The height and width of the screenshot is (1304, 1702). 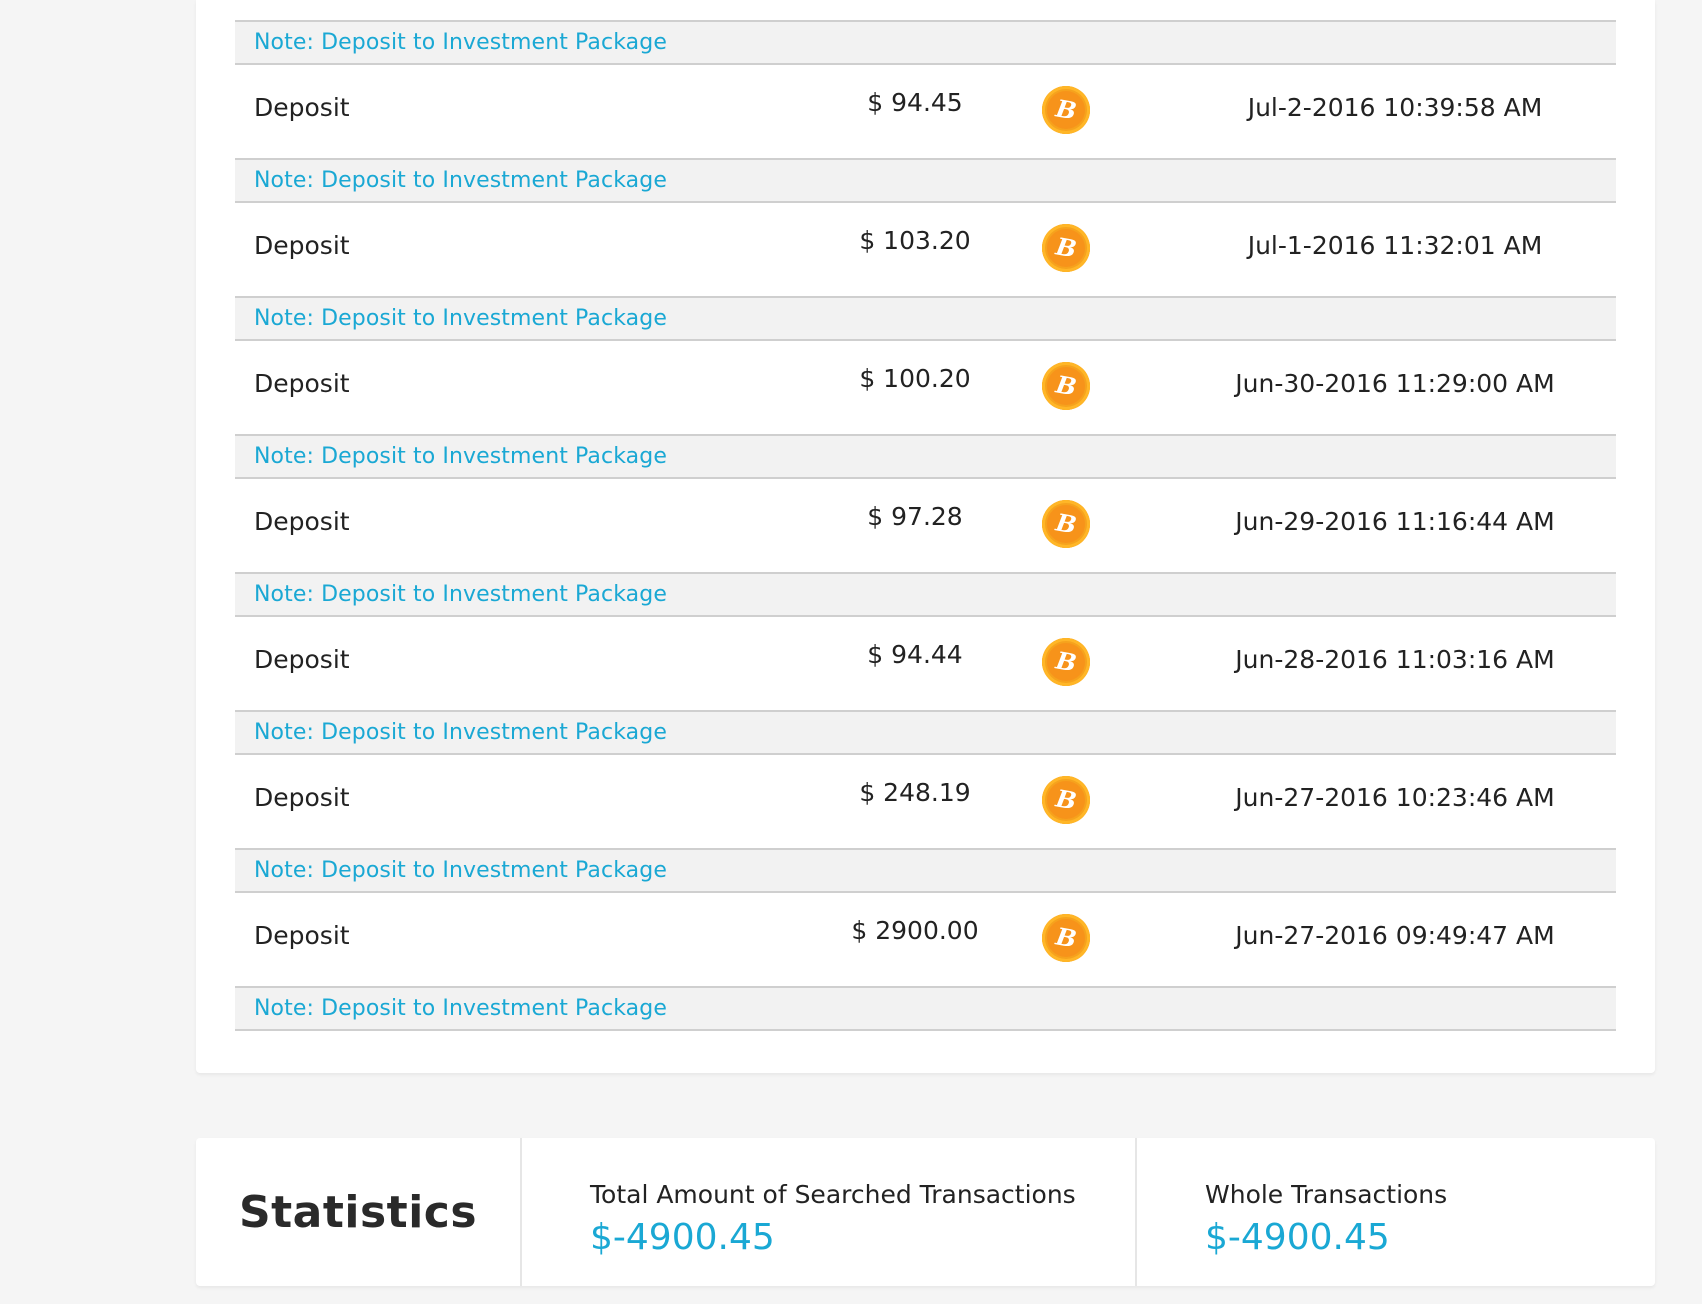 What do you see at coordinates (1395, 935) in the screenshot?
I see `transaction-date: Jun-27-2016 09:49:47 AM` at bounding box center [1395, 935].